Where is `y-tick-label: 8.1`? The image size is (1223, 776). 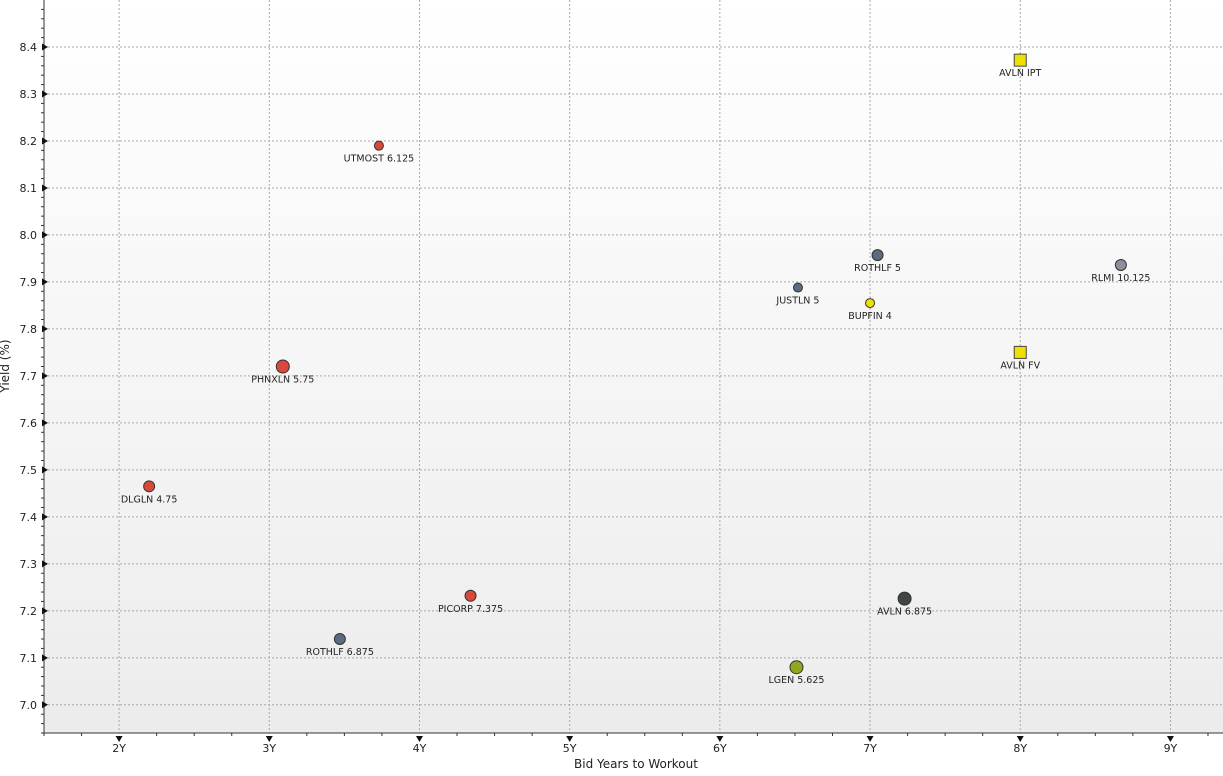
y-tick-label: 8.1 is located at coordinates (29, 188).